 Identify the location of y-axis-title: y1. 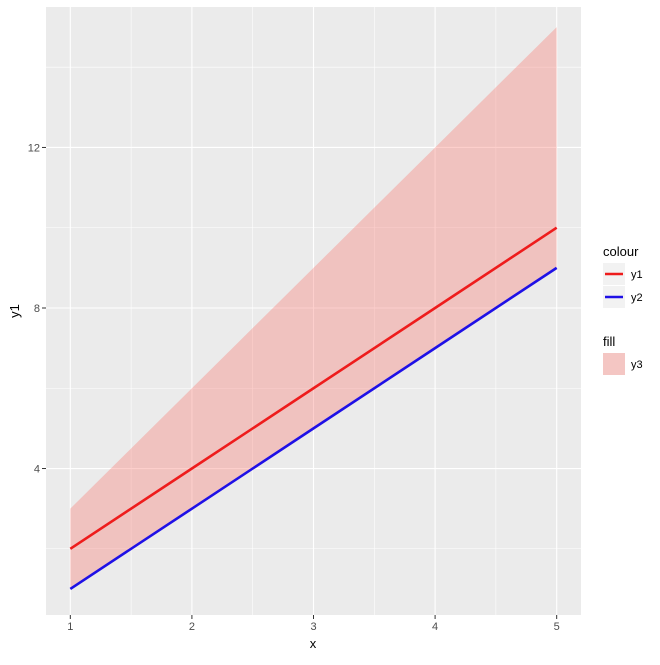
(14, 311).